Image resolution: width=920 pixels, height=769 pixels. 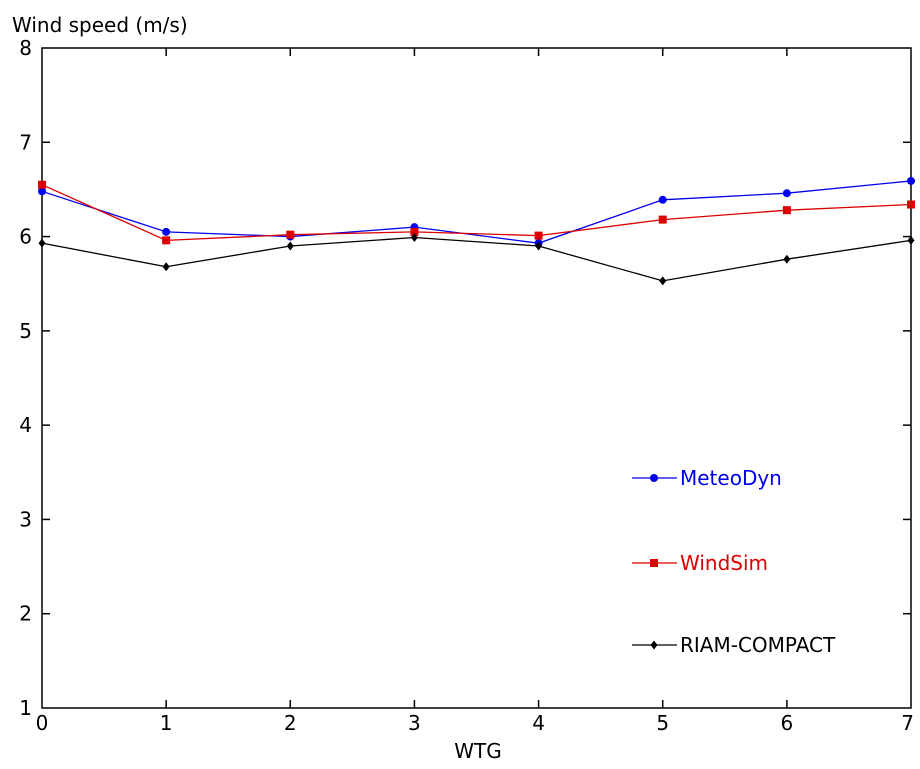 What do you see at coordinates (538, 723) in the screenshot?
I see `x-tick-label: 4` at bounding box center [538, 723].